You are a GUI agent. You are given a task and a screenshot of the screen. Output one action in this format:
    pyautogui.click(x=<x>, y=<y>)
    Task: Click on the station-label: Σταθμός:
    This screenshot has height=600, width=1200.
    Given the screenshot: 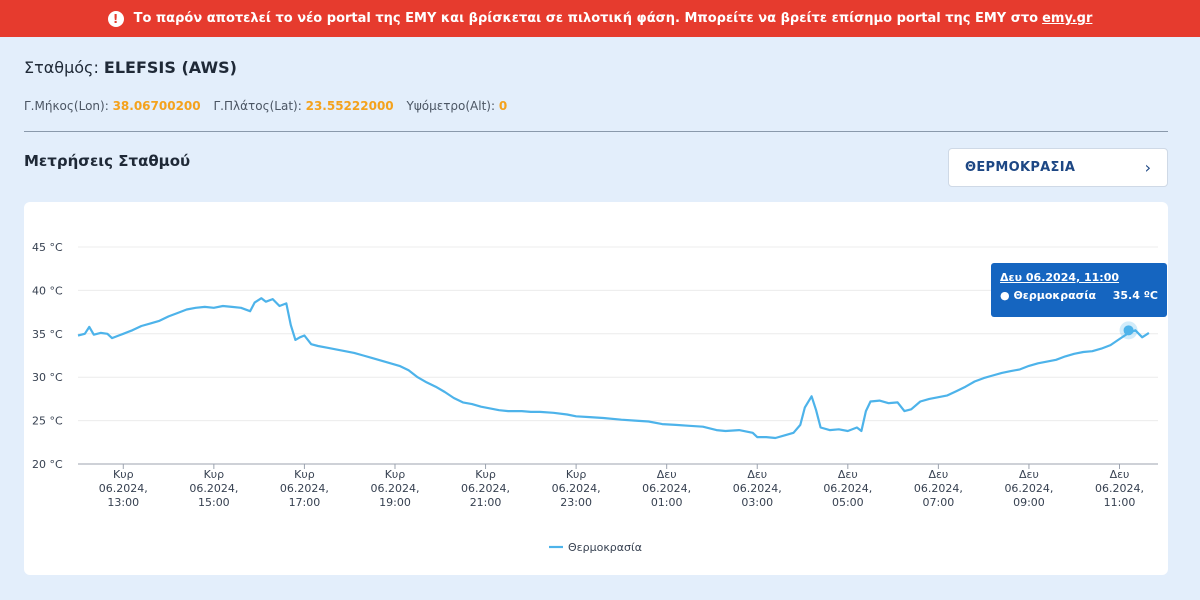 What is the action you would take?
    pyautogui.click(x=61, y=67)
    